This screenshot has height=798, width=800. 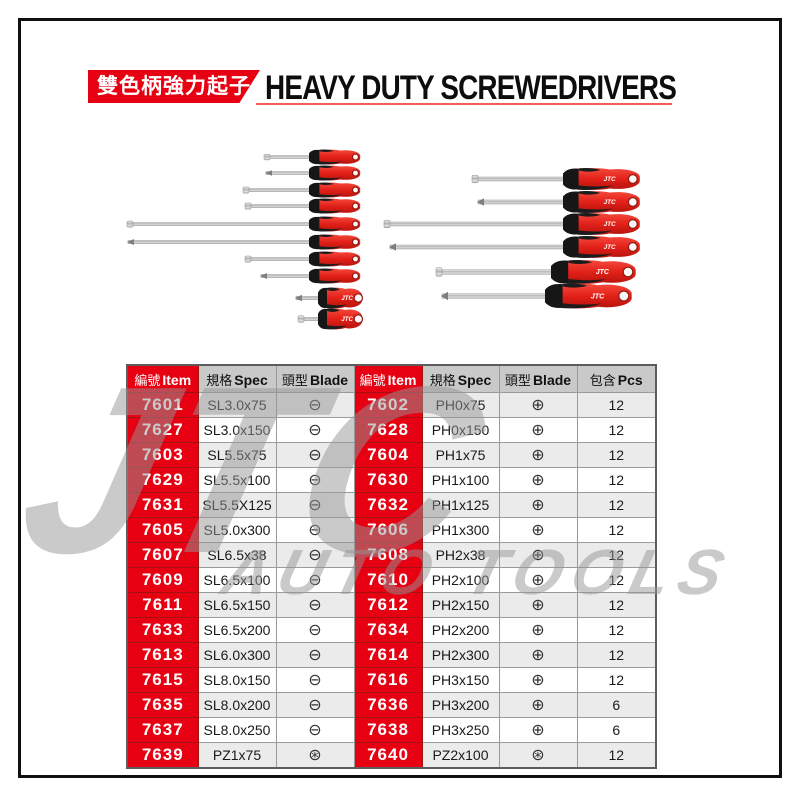 What do you see at coordinates (162, 680) in the screenshot?
I see `item-cell: 7615` at bounding box center [162, 680].